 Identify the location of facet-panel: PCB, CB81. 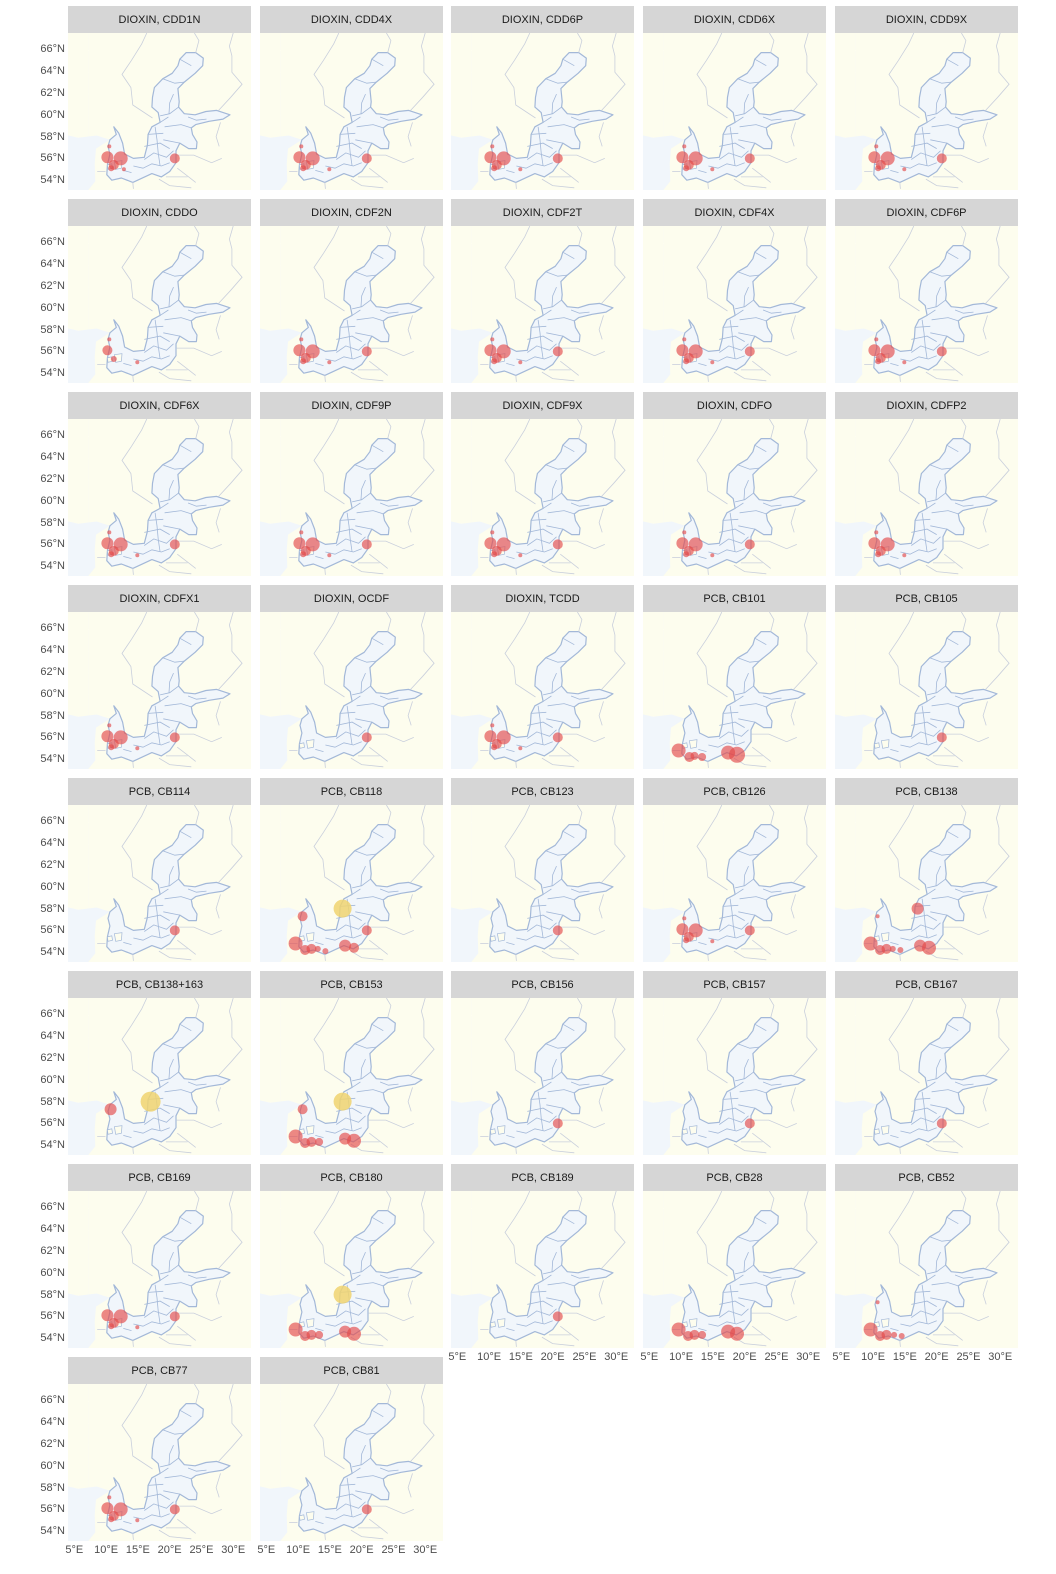
(351, 1449).